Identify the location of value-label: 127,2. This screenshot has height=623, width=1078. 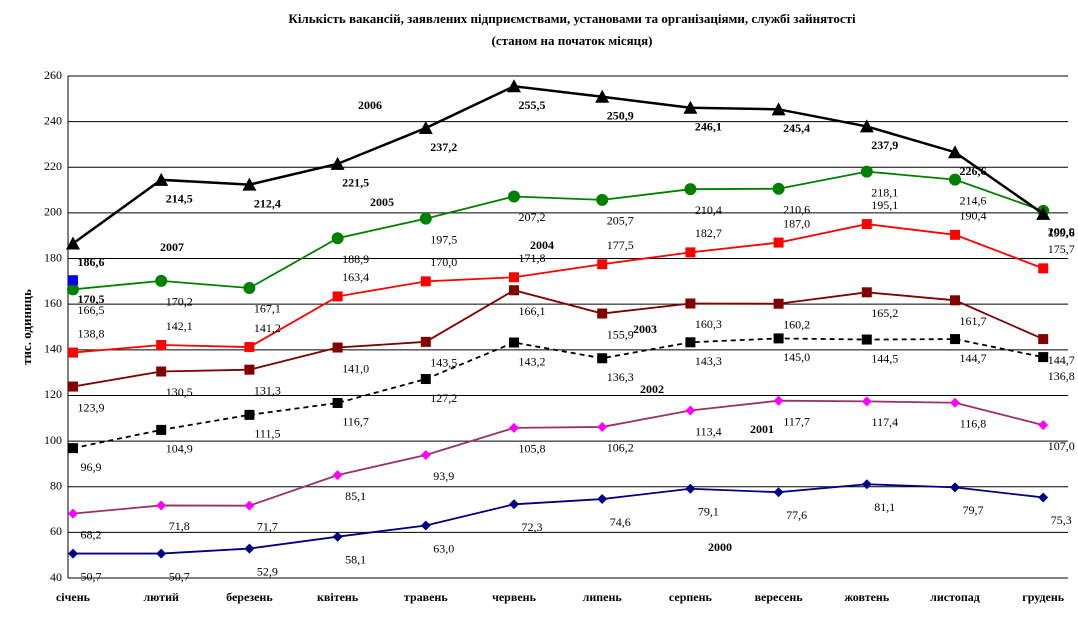
(443, 398).